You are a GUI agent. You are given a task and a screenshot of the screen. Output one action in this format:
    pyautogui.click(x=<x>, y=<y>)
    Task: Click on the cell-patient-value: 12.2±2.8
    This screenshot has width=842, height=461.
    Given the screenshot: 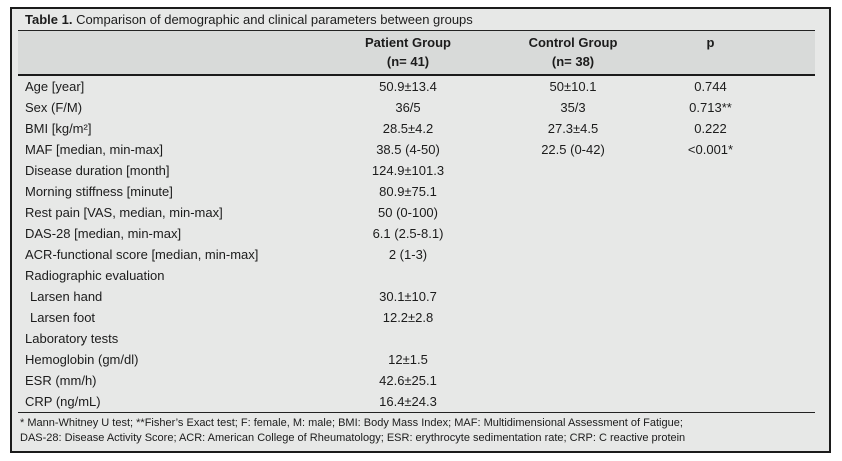 What is the action you would take?
    pyautogui.click(x=408, y=317)
    